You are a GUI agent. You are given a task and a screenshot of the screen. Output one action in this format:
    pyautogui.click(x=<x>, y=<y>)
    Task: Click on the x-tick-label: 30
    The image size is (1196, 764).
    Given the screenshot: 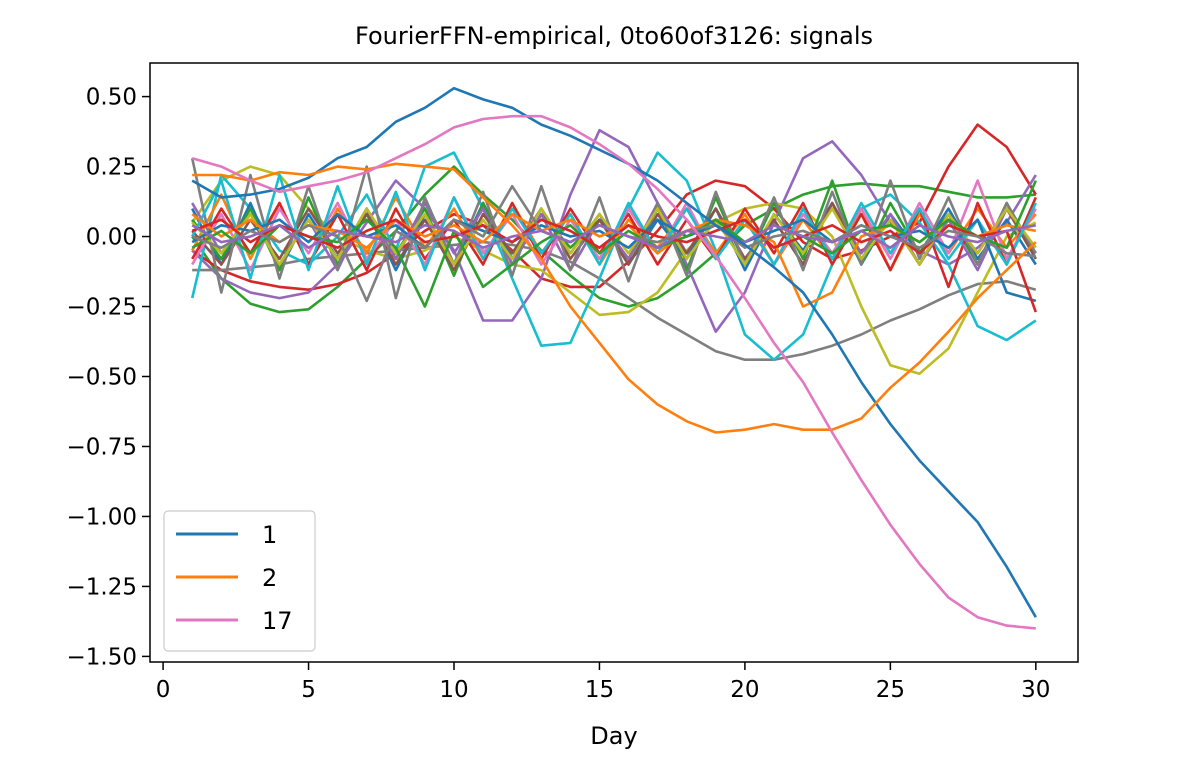 What is the action you would take?
    pyautogui.click(x=1035, y=690)
    